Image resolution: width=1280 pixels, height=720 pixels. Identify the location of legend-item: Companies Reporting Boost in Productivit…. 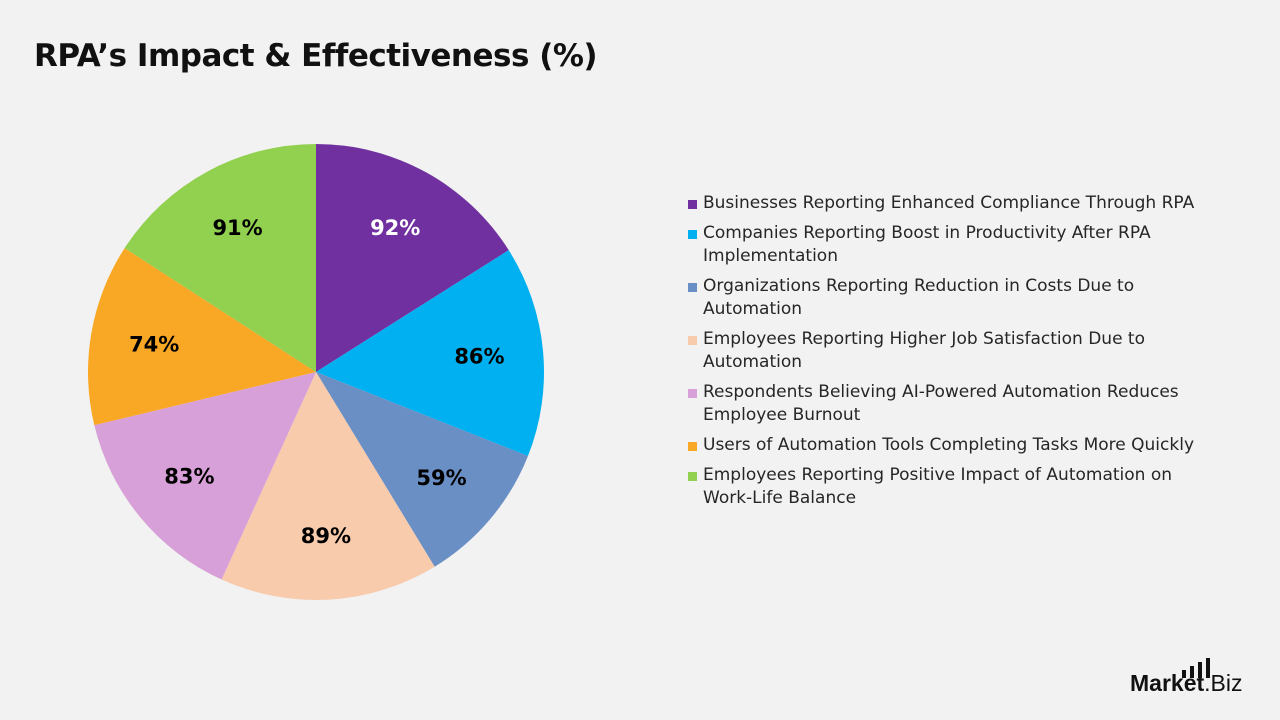
(953, 245).